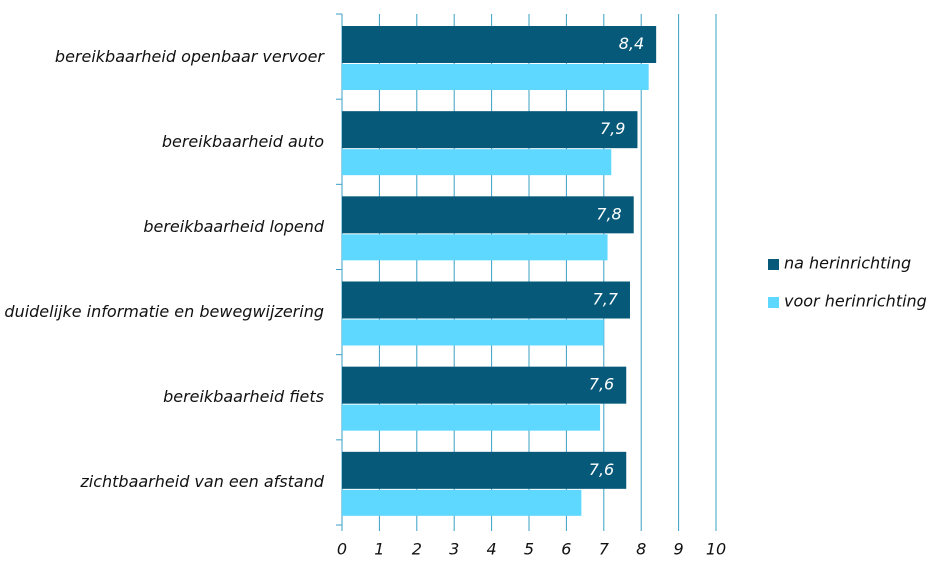 The height and width of the screenshot is (561, 952). What do you see at coordinates (164, 312) in the screenshot?
I see `category-label: duidelijke informatie en bewegwijzering` at bounding box center [164, 312].